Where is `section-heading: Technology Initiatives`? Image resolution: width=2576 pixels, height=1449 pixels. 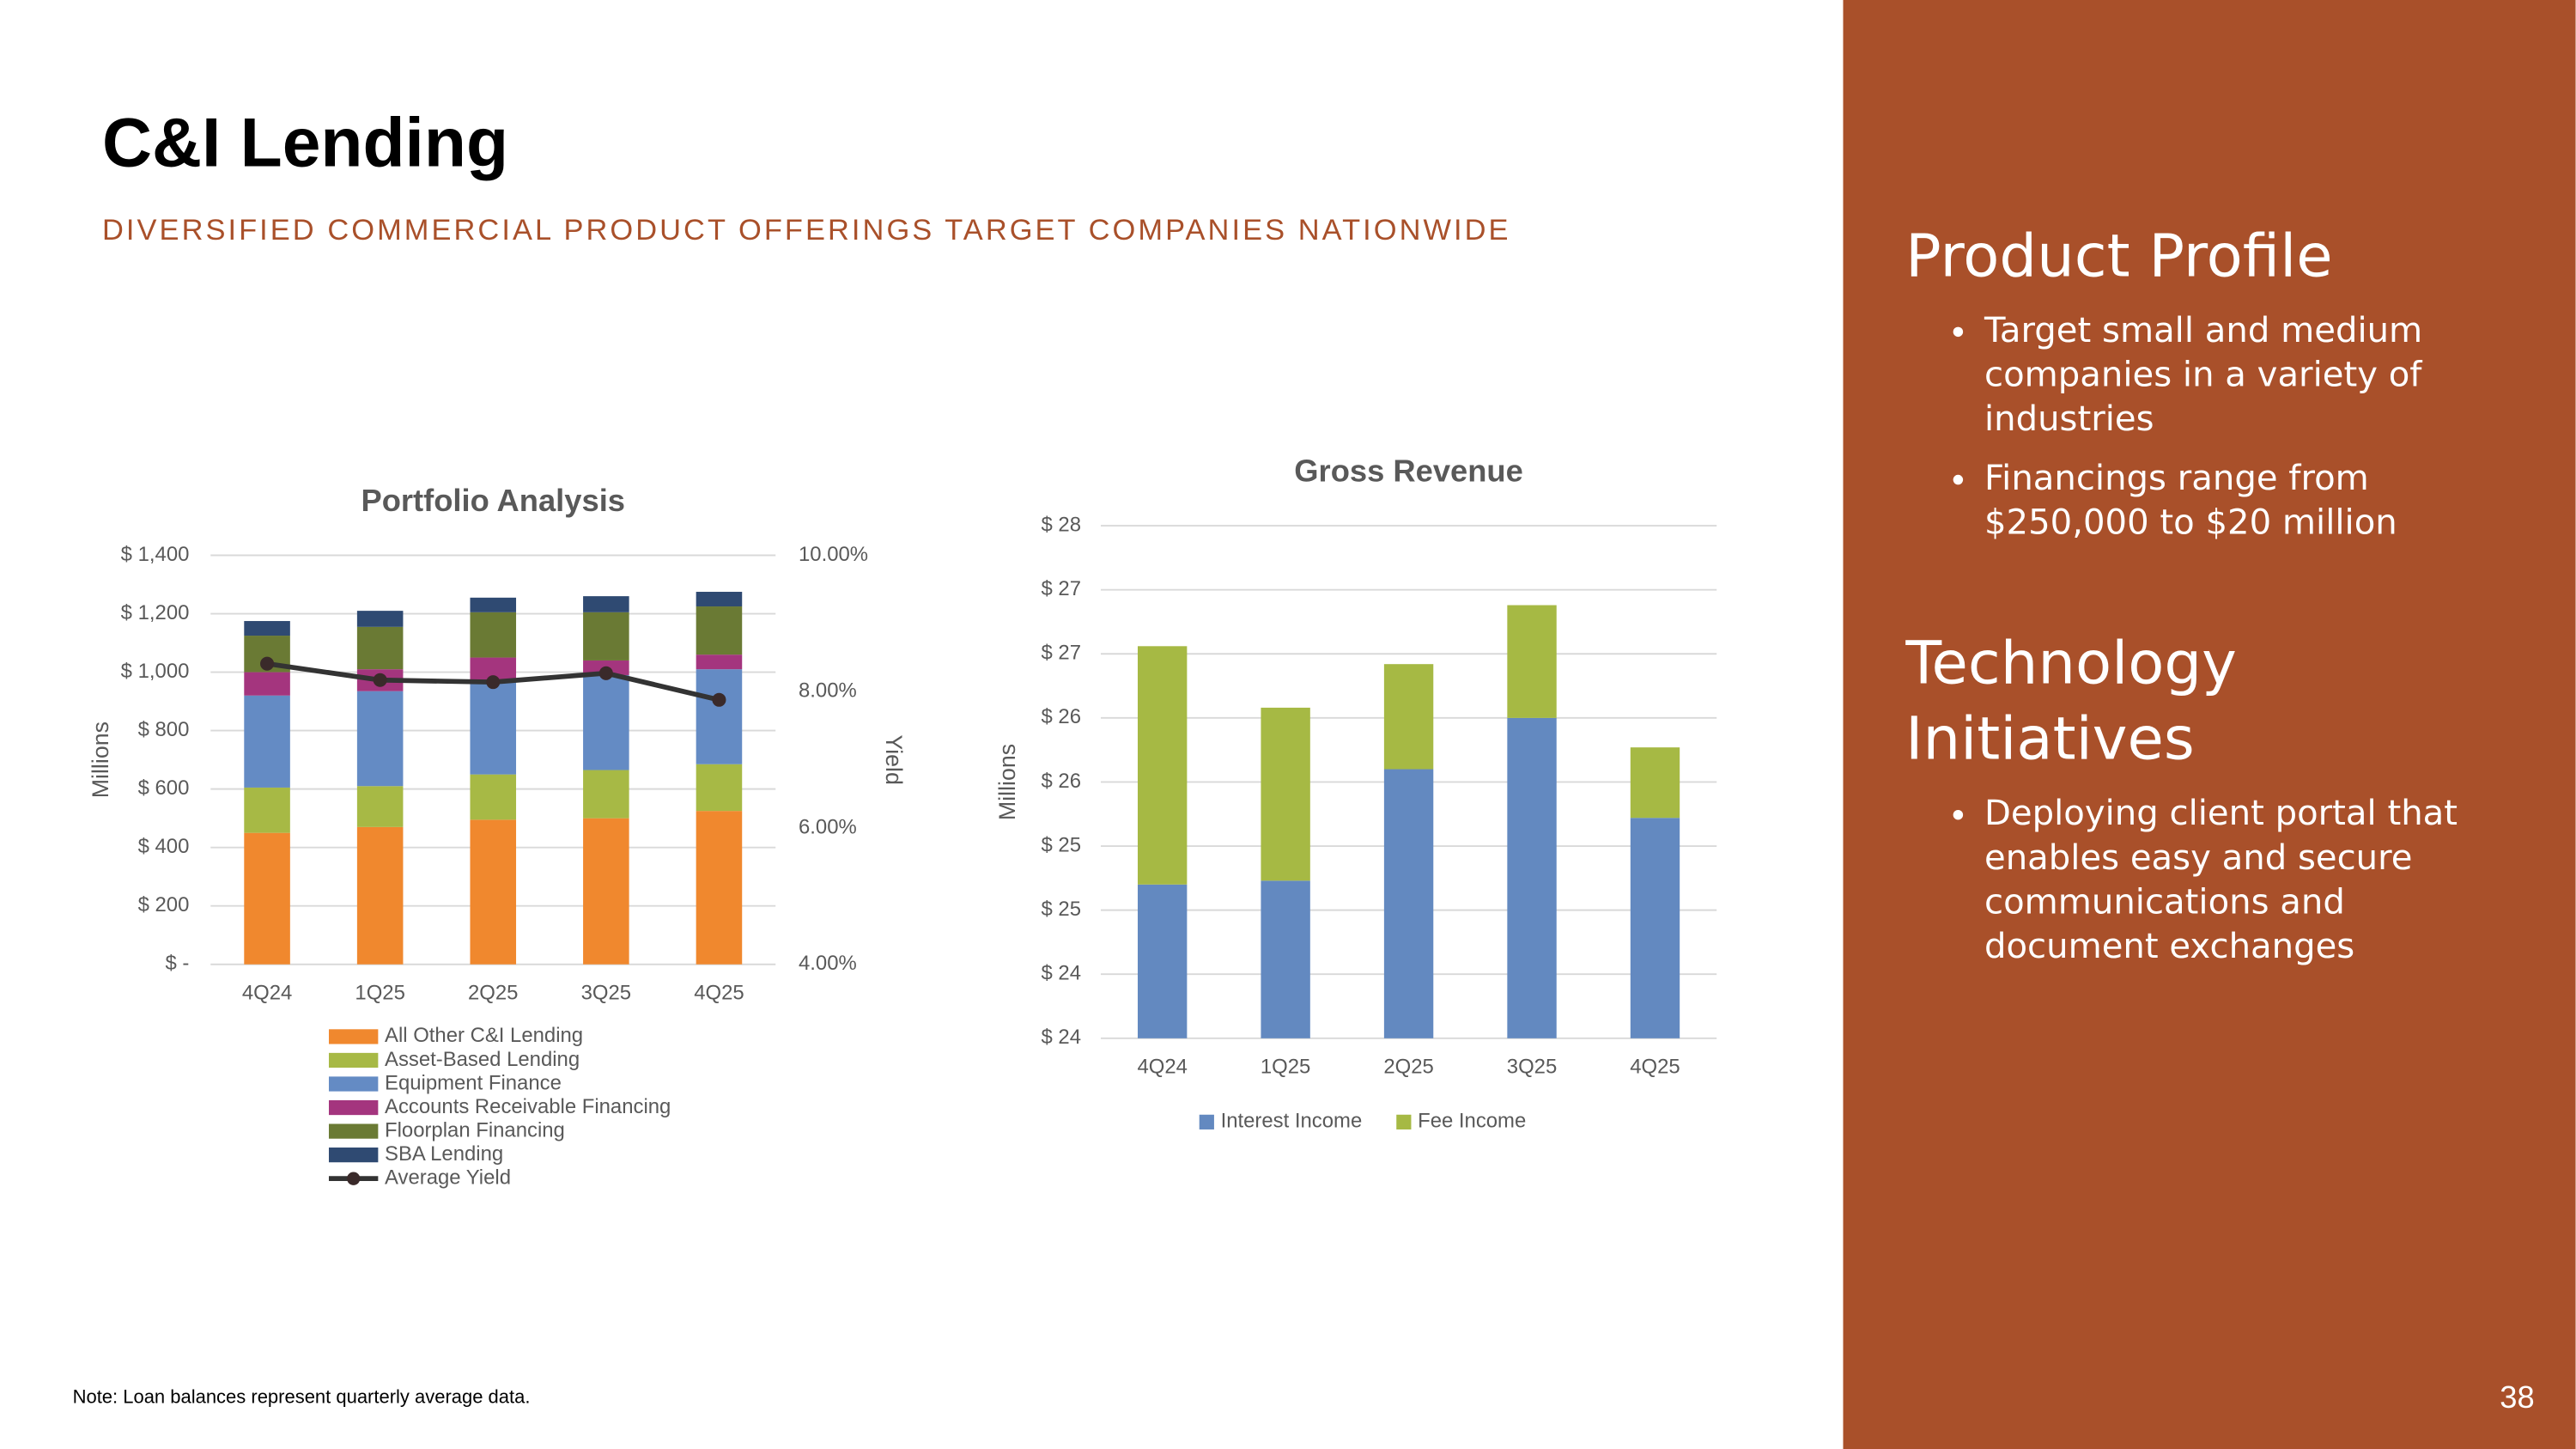
section-heading: Technology Initiatives is located at coordinates (2071, 702).